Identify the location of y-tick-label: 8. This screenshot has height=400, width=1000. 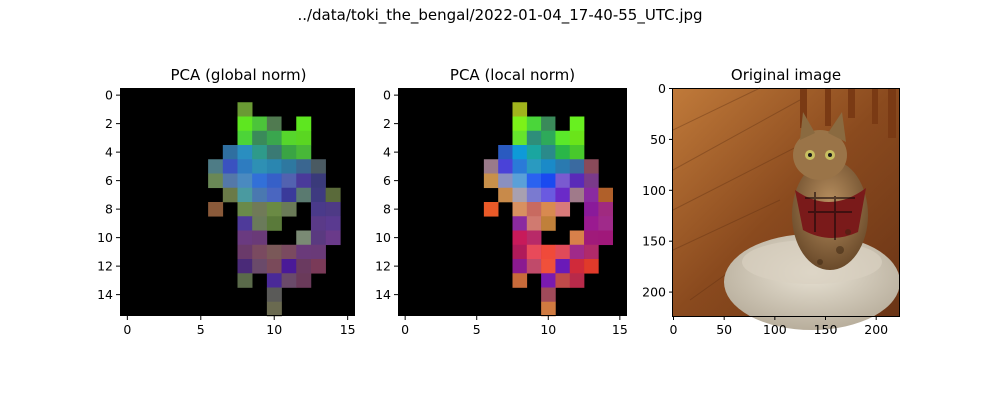
(109, 209).